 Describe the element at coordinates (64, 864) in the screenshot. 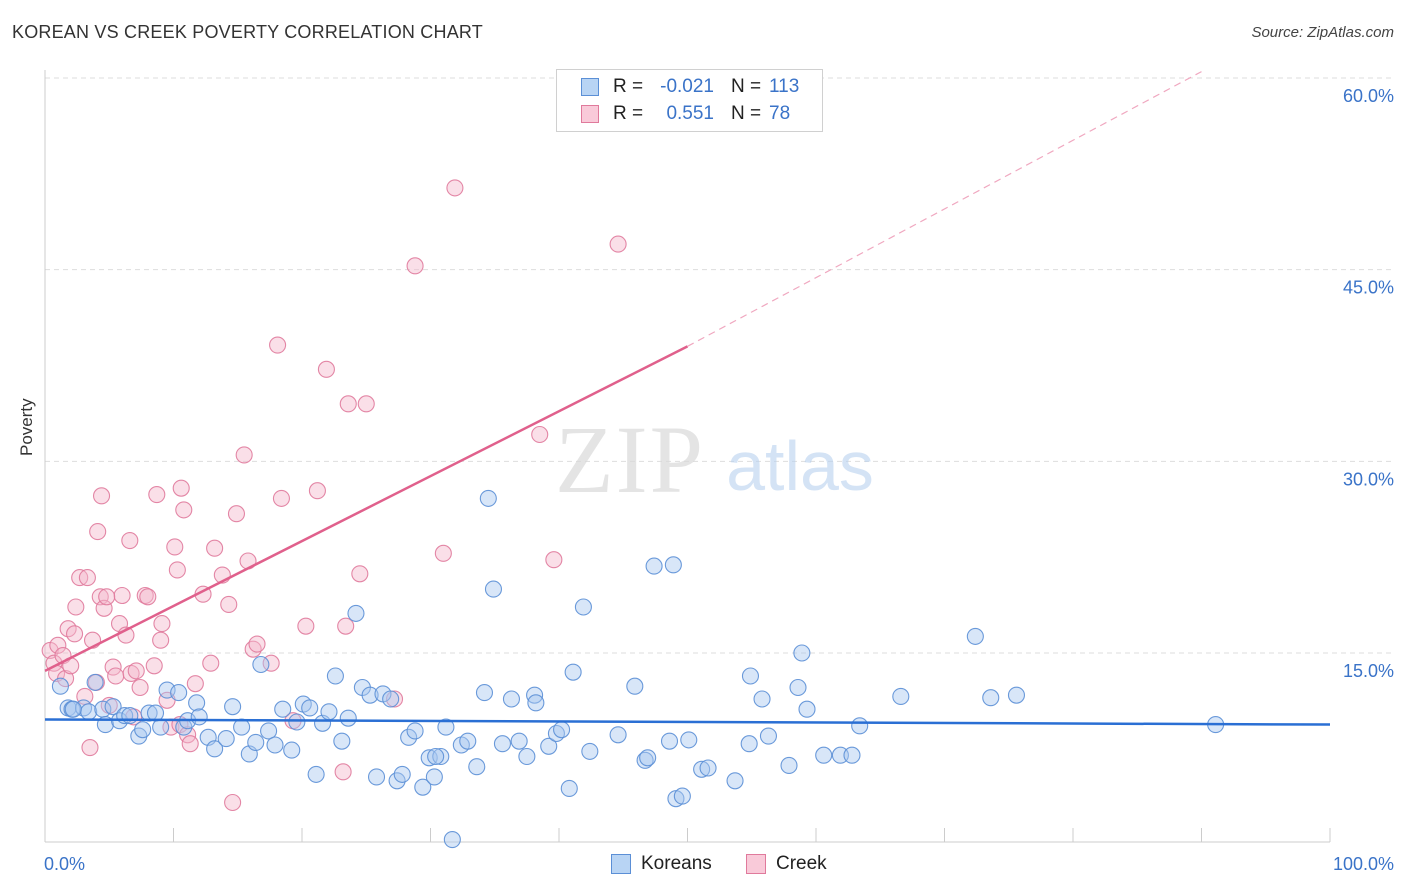

I see `x-tick-label-min: 0.0%` at that location.